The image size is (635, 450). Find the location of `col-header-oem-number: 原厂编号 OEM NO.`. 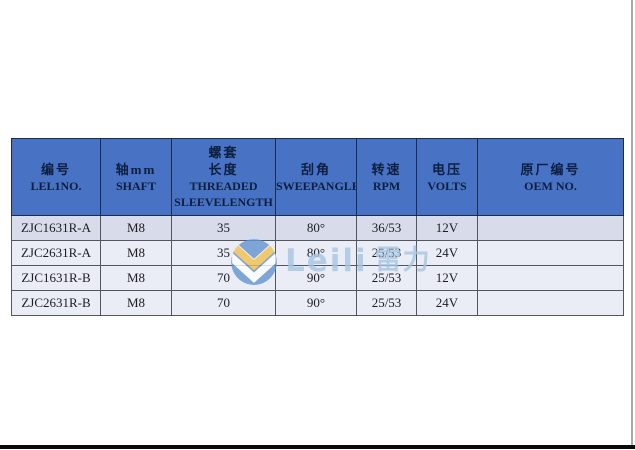

col-header-oem-number: 原厂编号 OEM NO. is located at coordinates (550, 177).